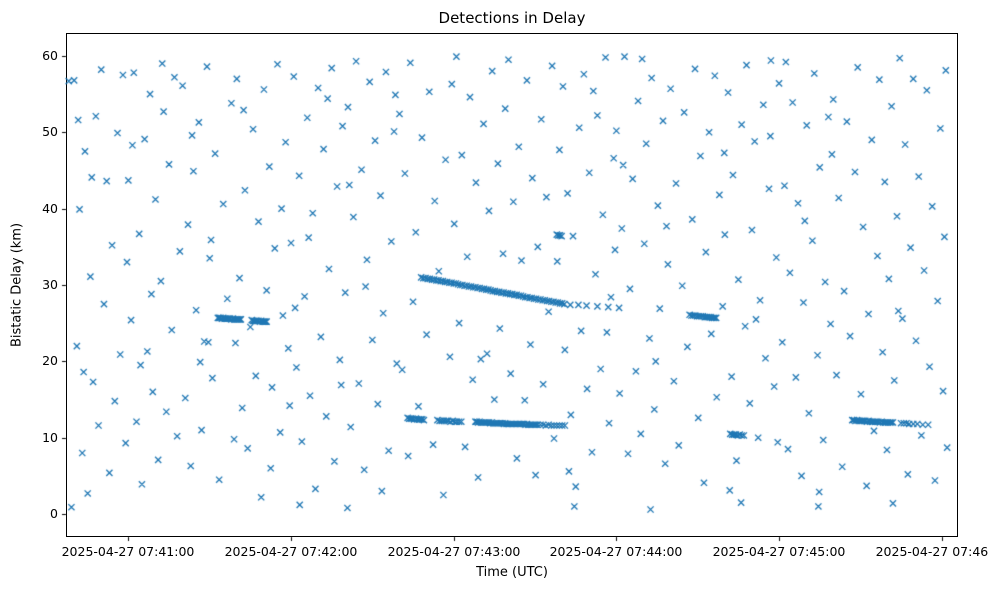  I want to click on x-axis-label: Time (UTC), so click(512, 572).